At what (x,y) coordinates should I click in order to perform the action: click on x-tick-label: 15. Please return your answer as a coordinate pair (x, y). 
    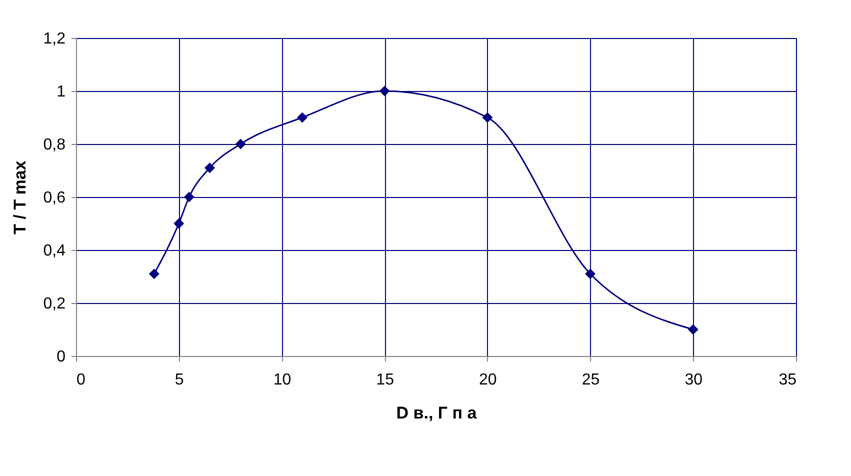
    Looking at the image, I should click on (385, 380).